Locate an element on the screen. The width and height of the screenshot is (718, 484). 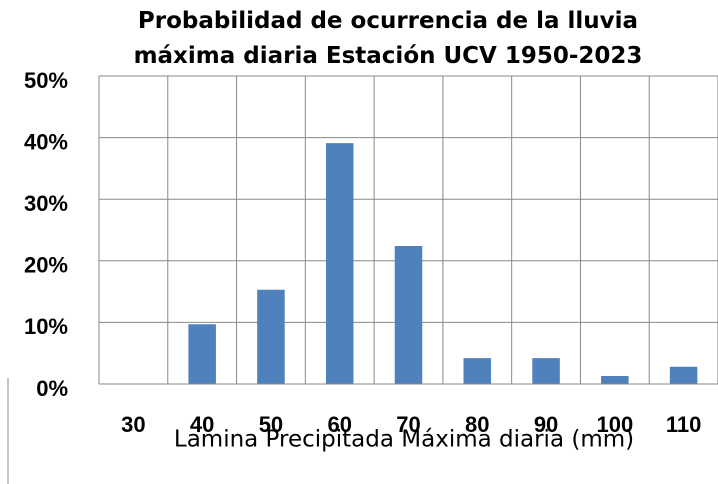
y-tick-label: 50% is located at coordinates (46, 80).